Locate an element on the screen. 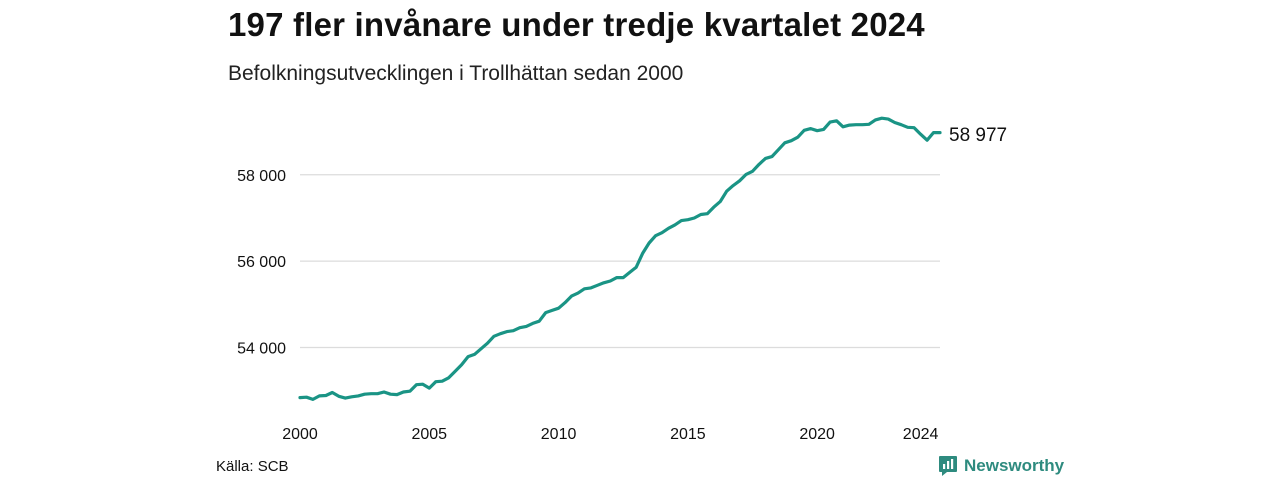 The height and width of the screenshot is (480, 1280). y-tick-label: 56 000 is located at coordinates (261, 262).